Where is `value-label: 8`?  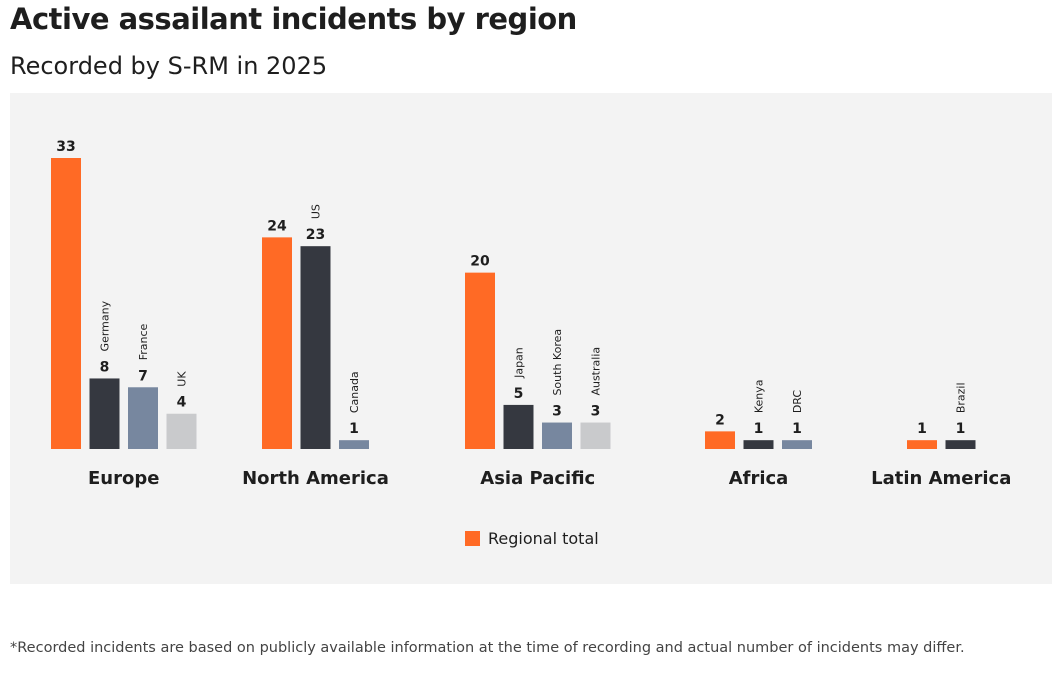 value-label: 8 is located at coordinates (105, 367).